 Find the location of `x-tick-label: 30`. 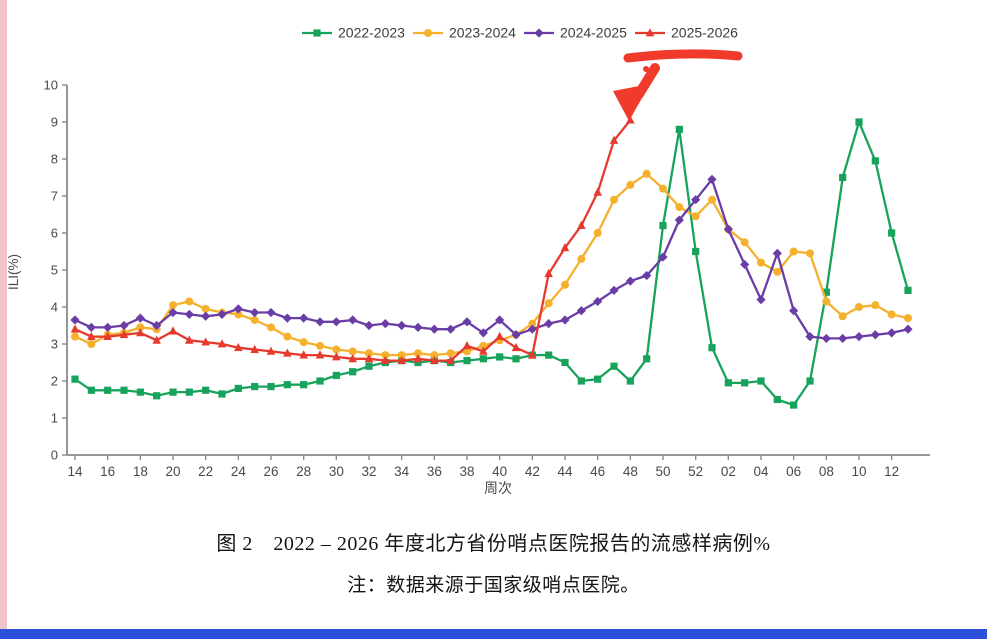

x-tick-label: 30 is located at coordinates (336, 471).